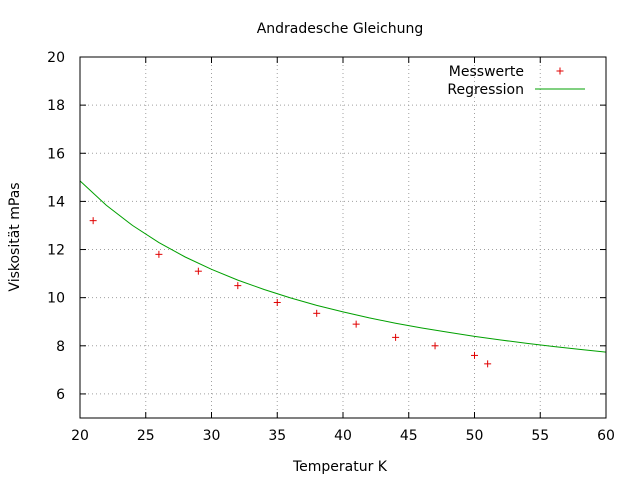 This screenshot has height=480, width=640. What do you see at coordinates (56, 202) in the screenshot?
I see `y-tick-label: 14` at bounding box center [56, 202].